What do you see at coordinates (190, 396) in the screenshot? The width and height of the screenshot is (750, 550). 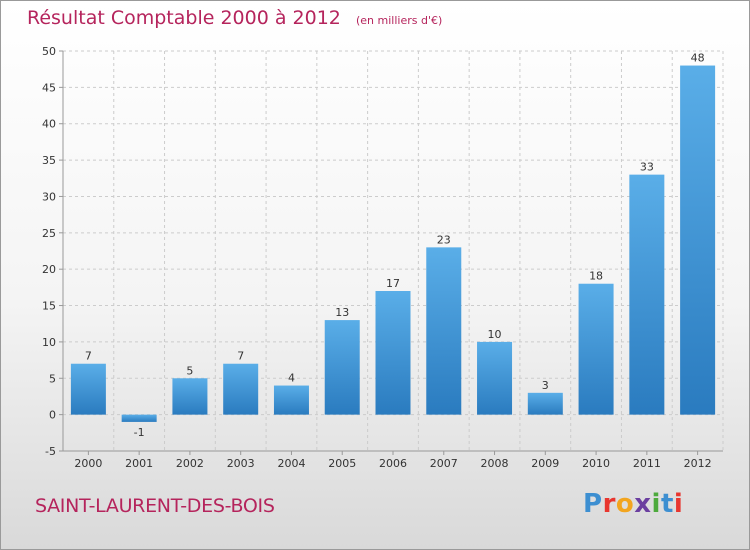 I see `bar-2002` at bounding box center [190, 396].